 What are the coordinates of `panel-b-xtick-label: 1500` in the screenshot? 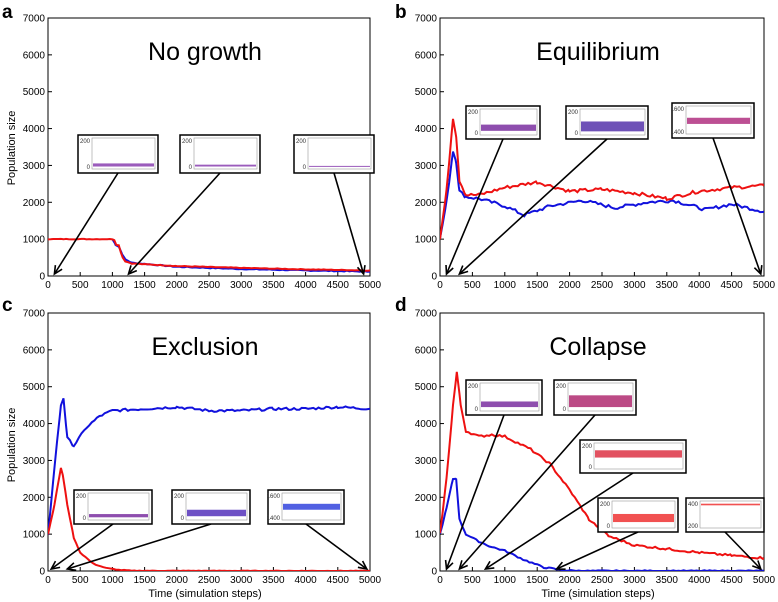 It's located at (537, 285).